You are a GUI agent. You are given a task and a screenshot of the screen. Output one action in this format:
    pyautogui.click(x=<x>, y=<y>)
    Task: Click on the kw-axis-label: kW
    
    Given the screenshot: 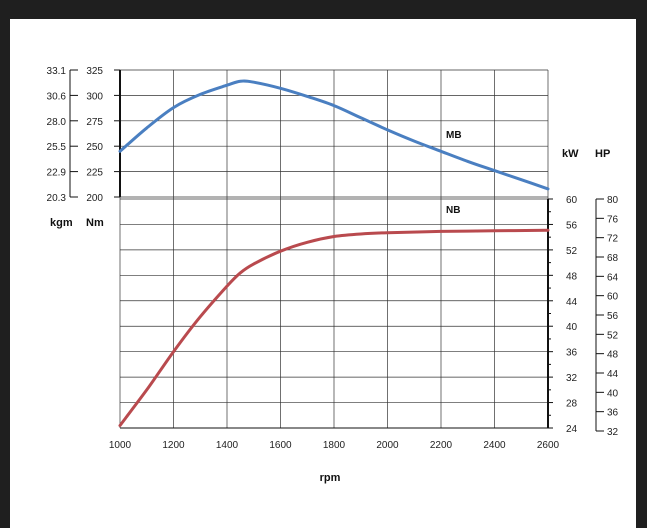 What is the action you would take?
    pyautogui.click(x=570, y=154)
    